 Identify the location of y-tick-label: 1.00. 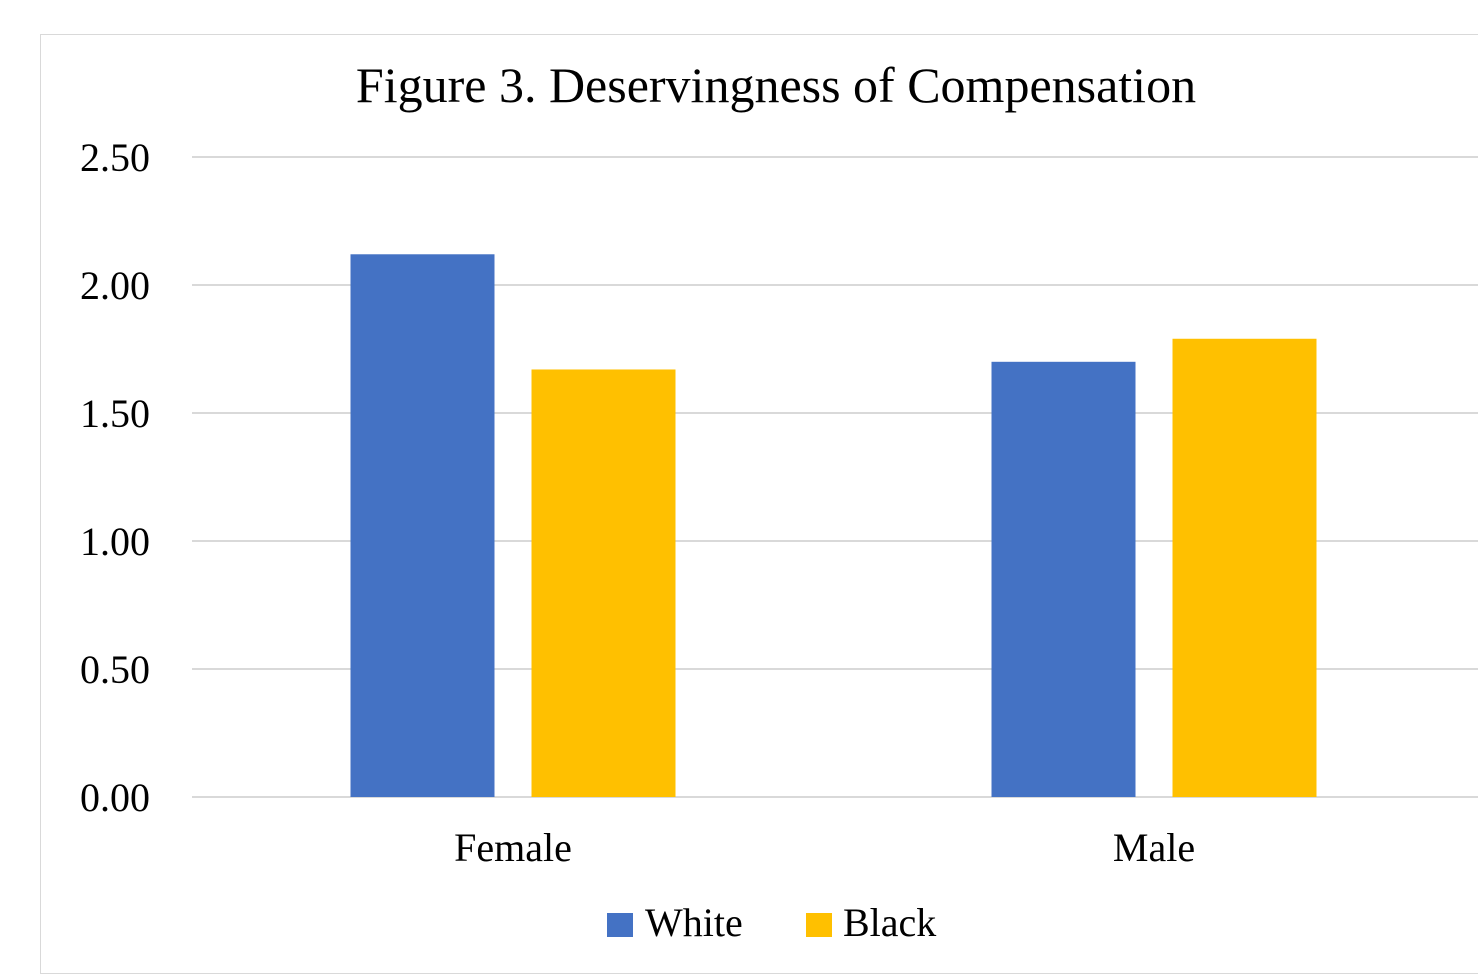
(115, 541).